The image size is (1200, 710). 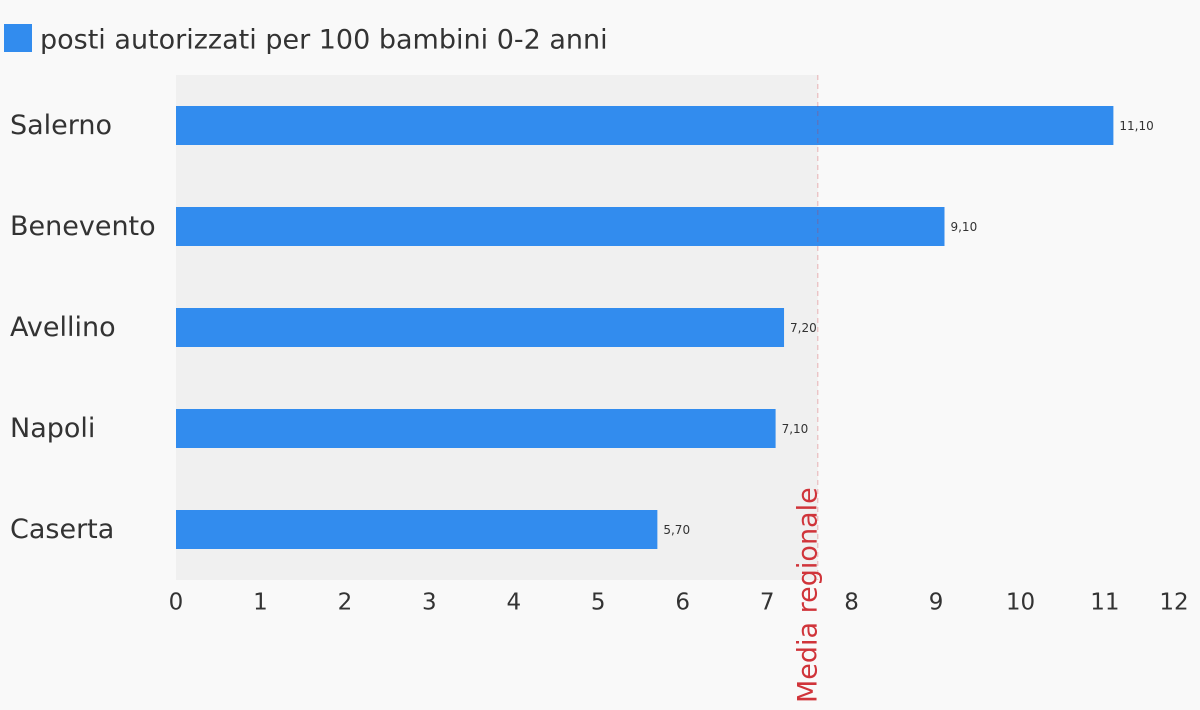 I want to click on x-tick-label: 12, so click(x=1173, y=603).